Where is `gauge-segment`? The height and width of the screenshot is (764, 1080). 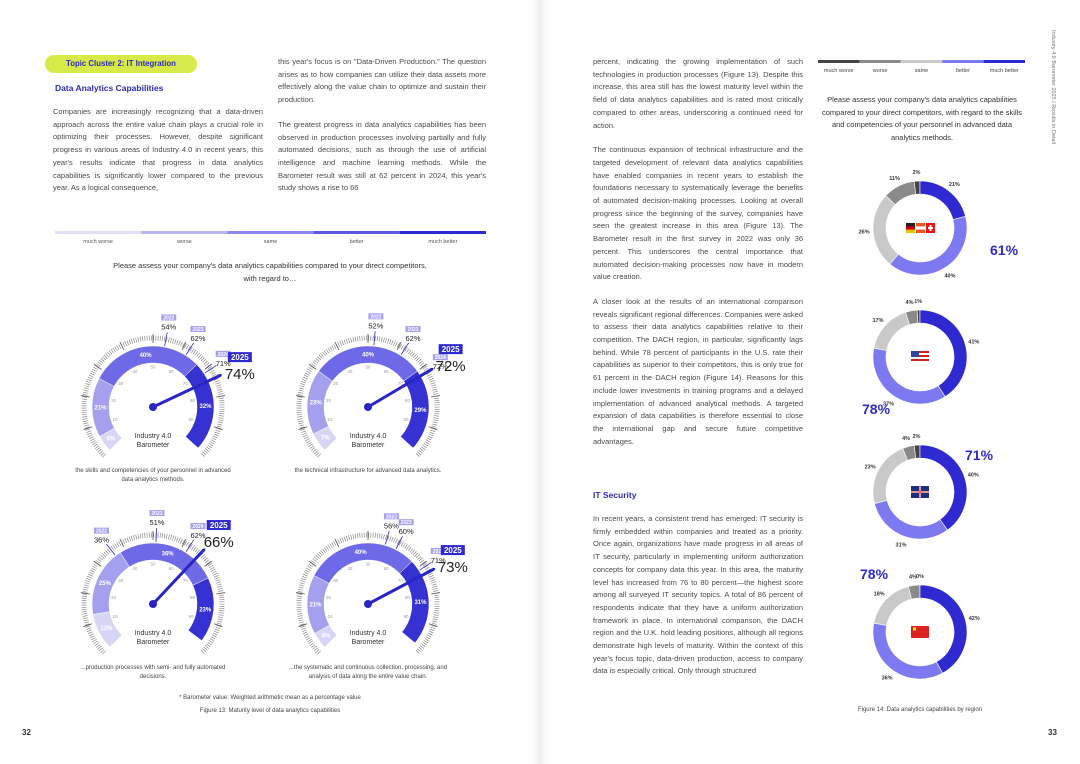
gauge-segment is located at coordinates (199, 406).